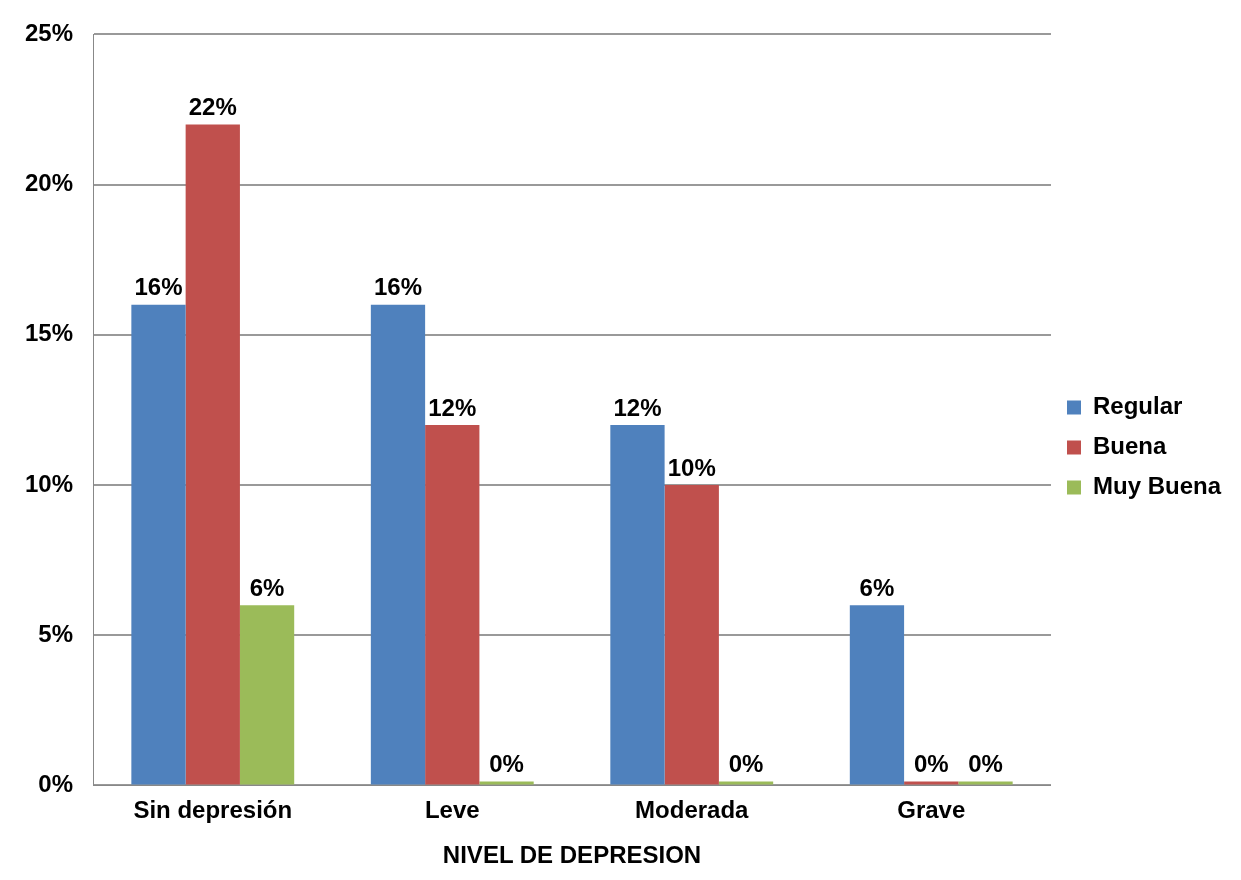 The width and height of the screenshot is (1241, 880). Describe the element at coordinates (49, 183) in the screenshot. I see `y-tick-label: 20%` at that location.